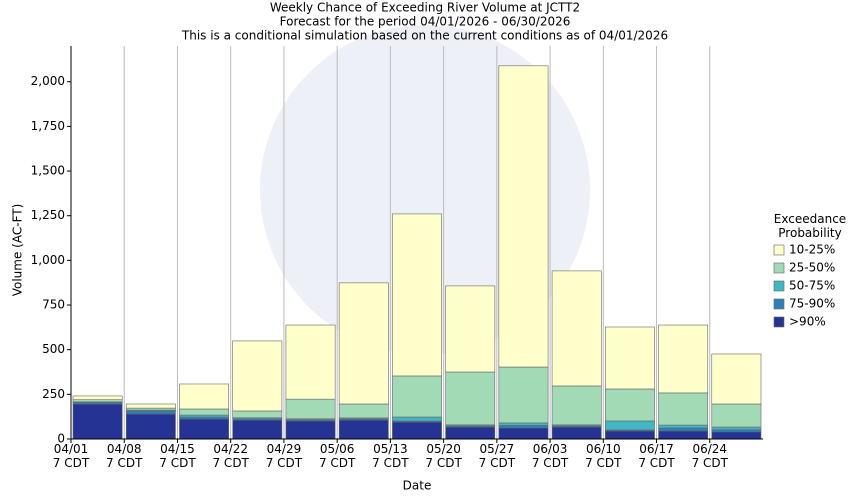 The width and height of the screenshot is (850, 500). What do you see at coordinates (812, 268) in the screenshot?
I see `legend-label: 25-50%` at bounding box center [812, 268].